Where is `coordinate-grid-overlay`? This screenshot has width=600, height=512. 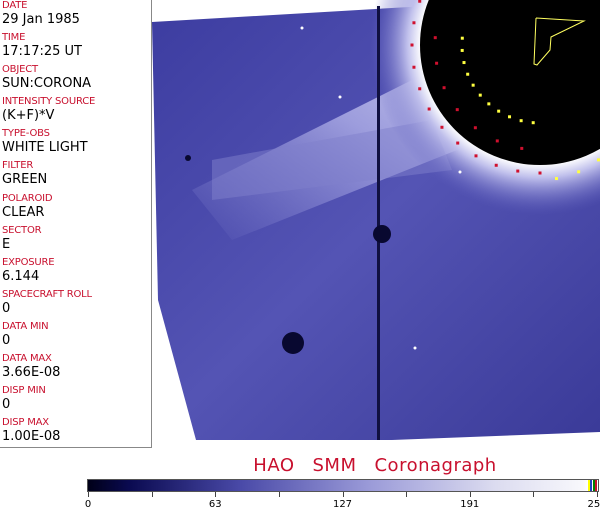 coordinate-grid-overlay is located at coordinates (505, 90).